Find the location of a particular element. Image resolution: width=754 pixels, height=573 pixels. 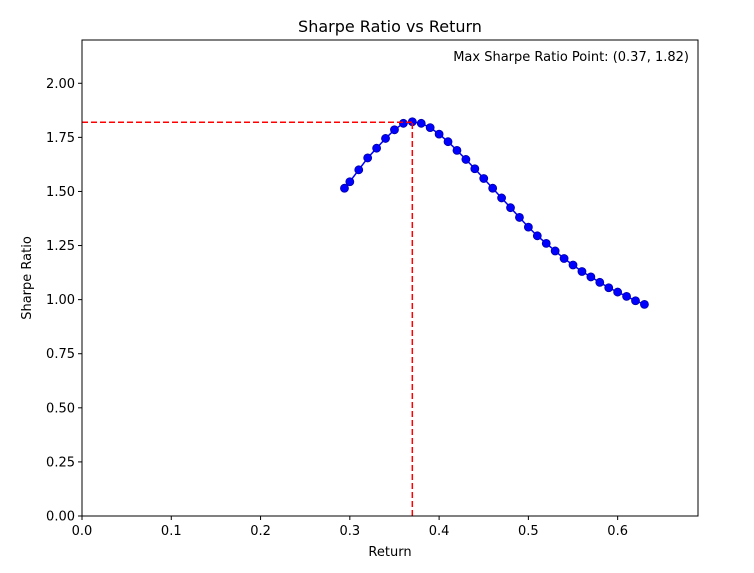

y-axis-label: Sharpe Ratio is located at coordinates (27, 278).